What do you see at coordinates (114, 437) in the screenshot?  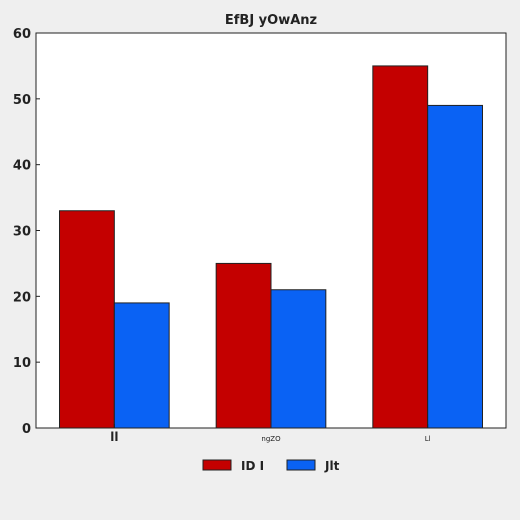 I see `x-tick-label: ll` at bounding box center [114, 437].